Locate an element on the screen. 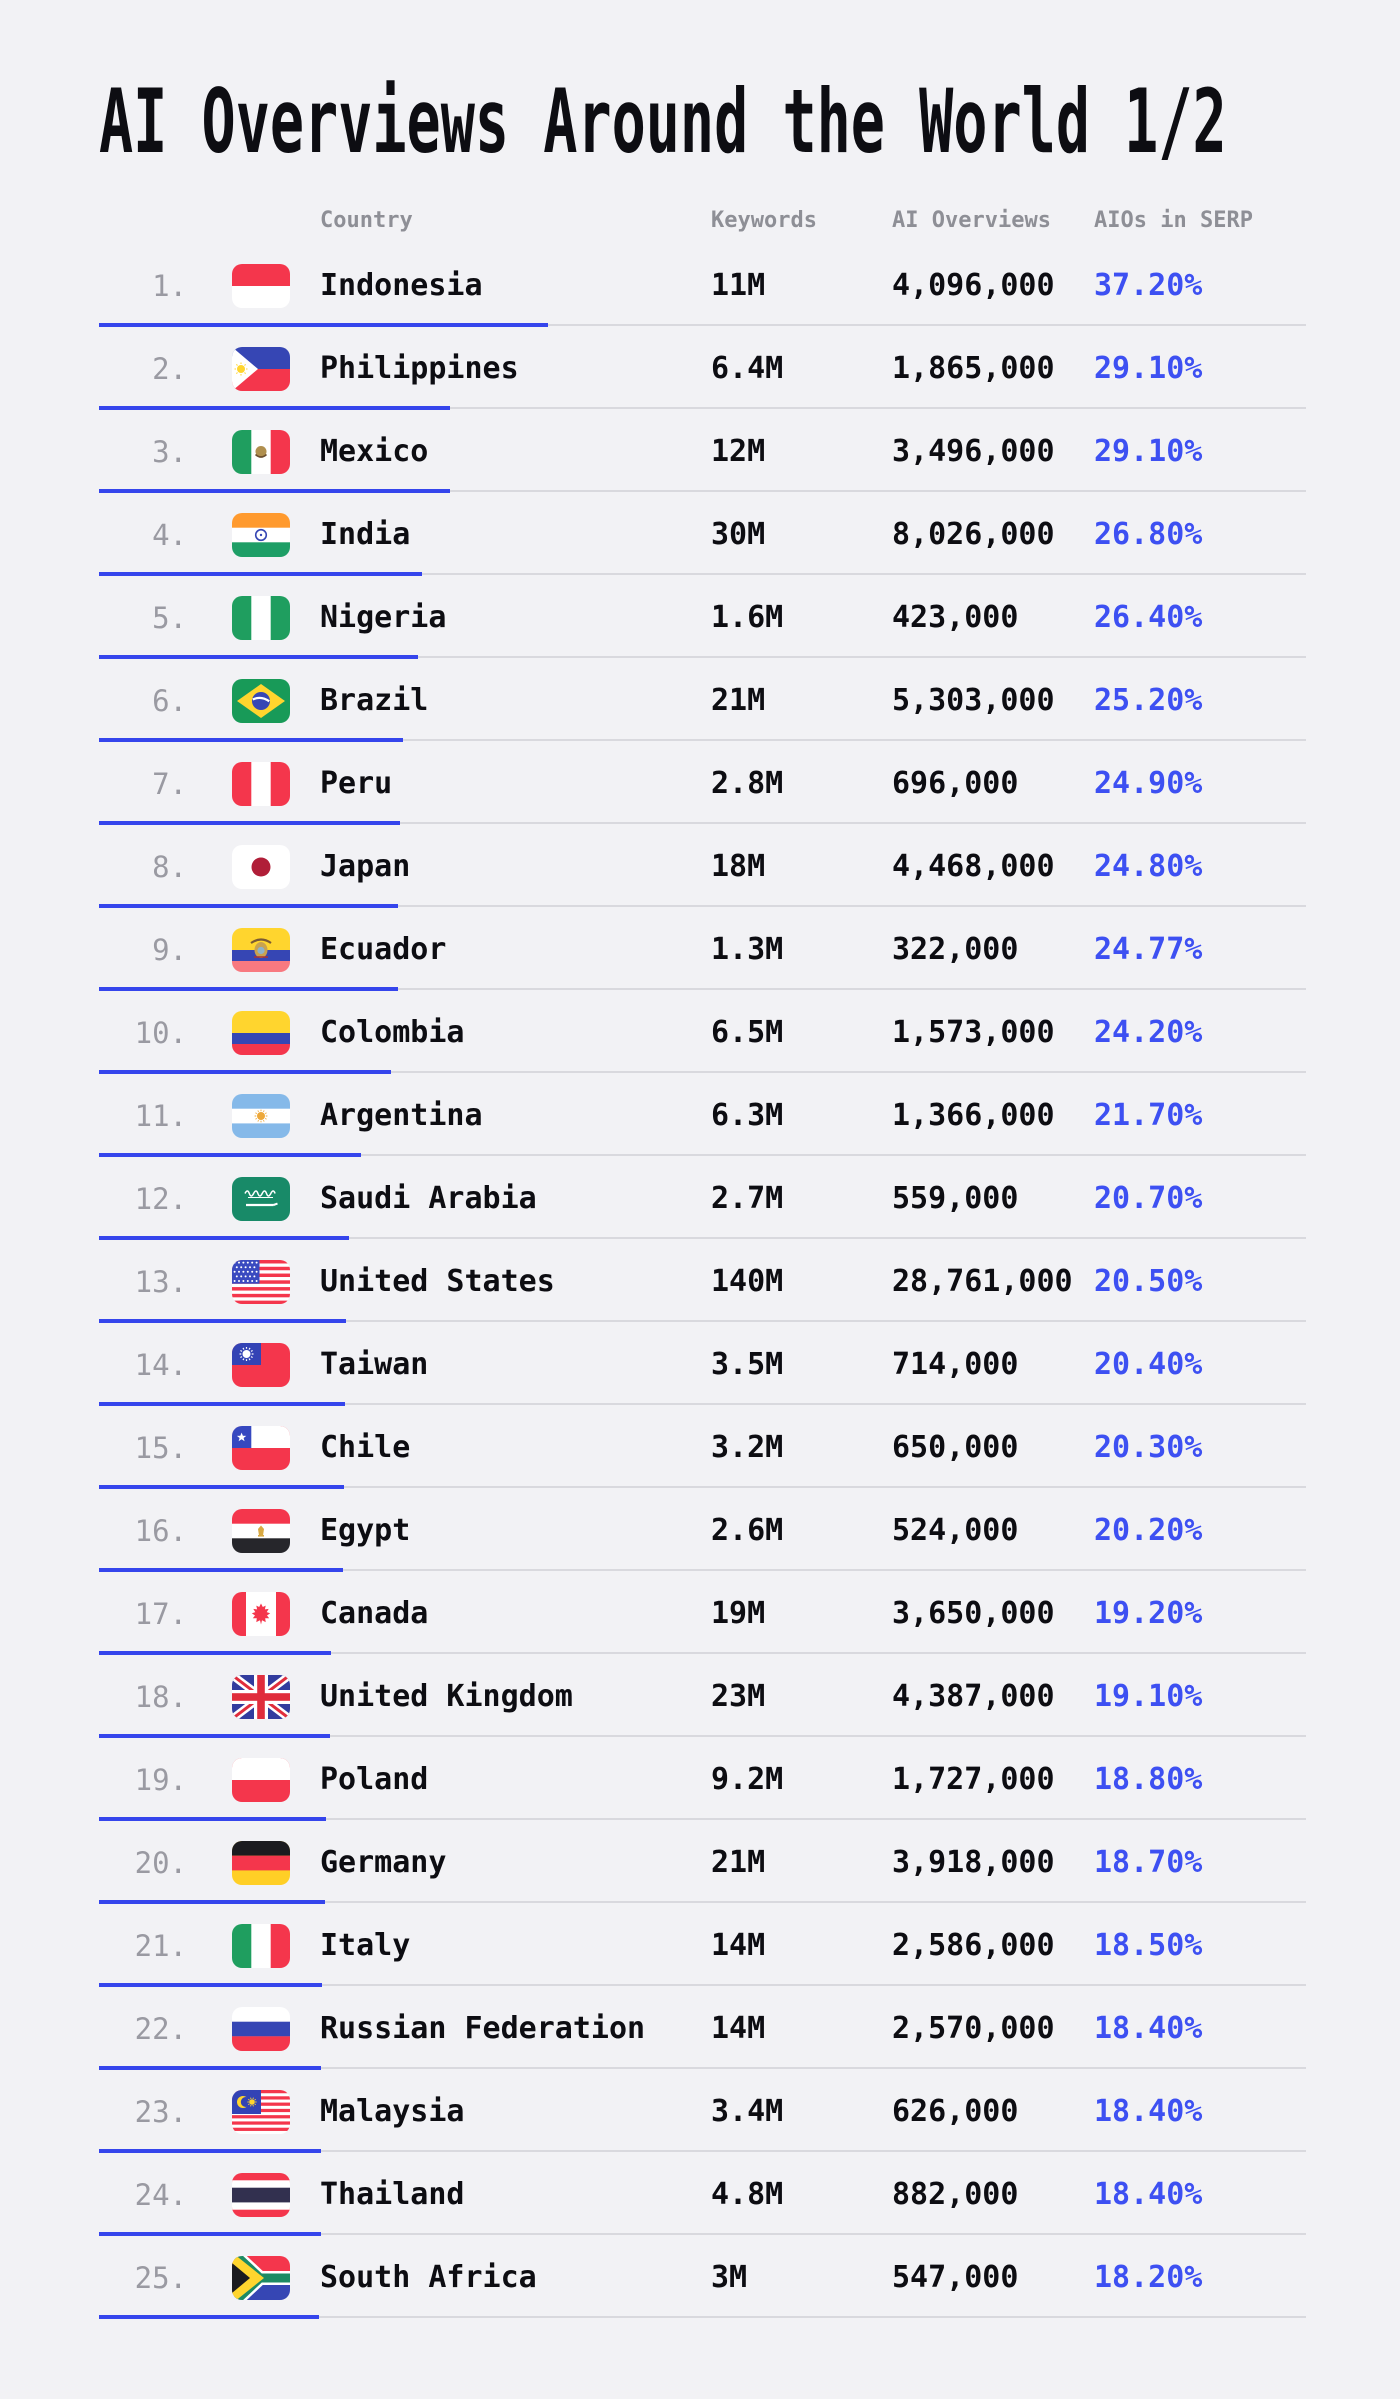  rank-label: 8. is located at coordinates (169, 866).